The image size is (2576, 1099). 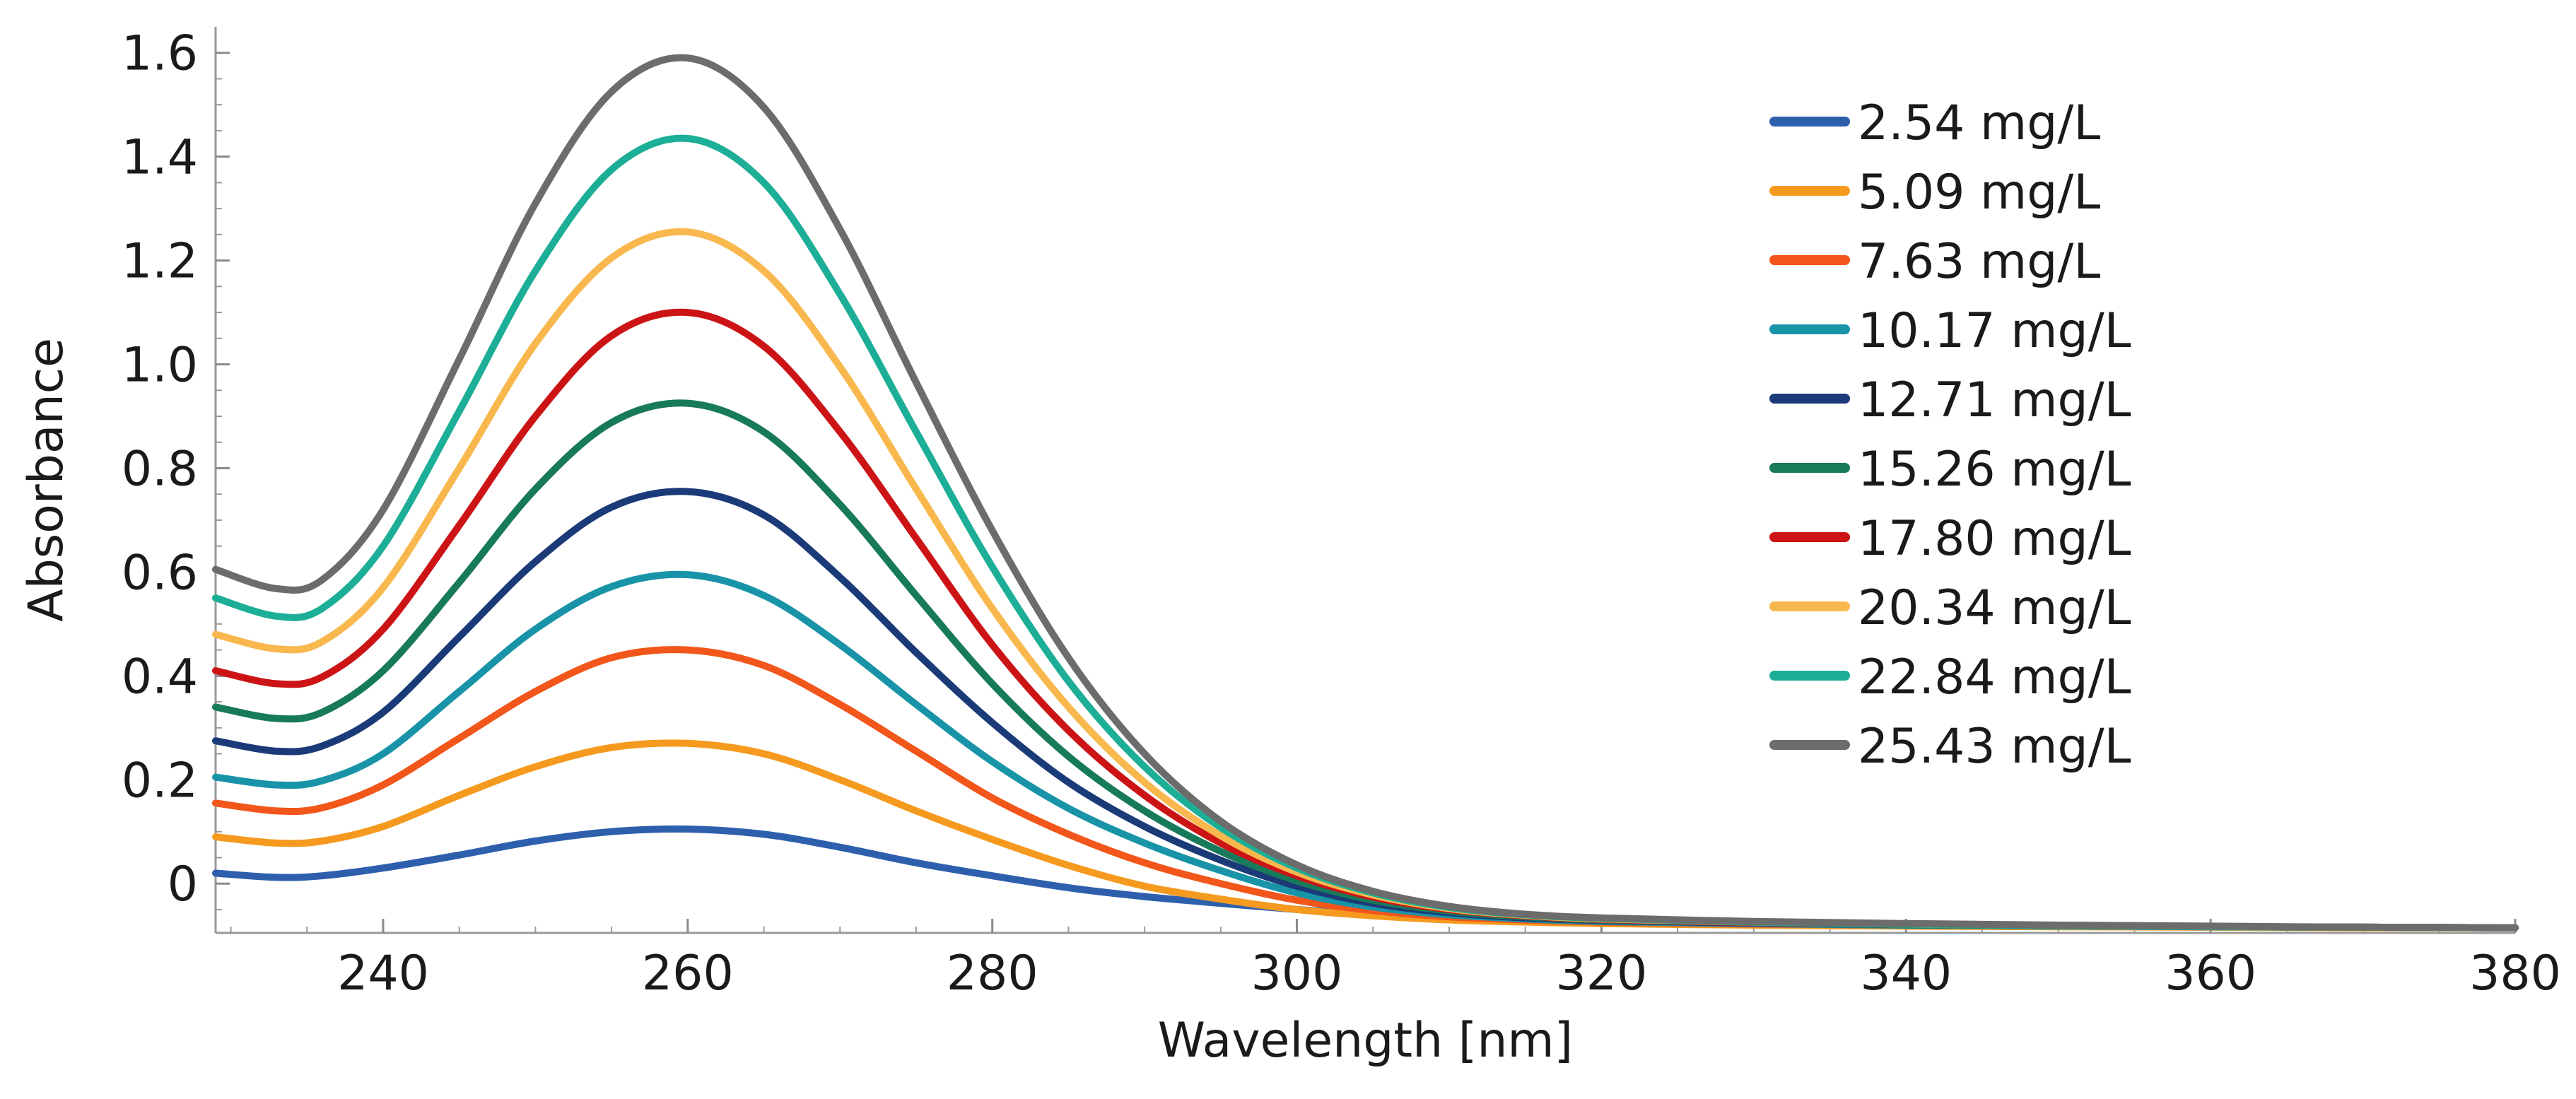 I want to click on y-tick-label: 1.6, so click(x=160, y=54).